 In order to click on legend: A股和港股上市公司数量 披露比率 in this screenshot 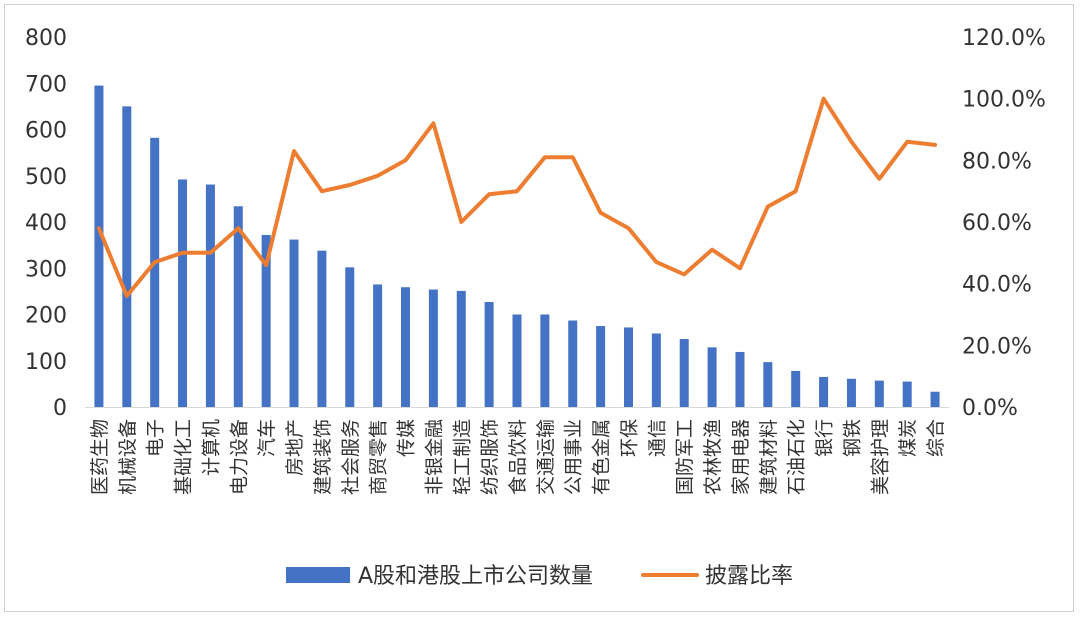, I will do `click(539, 576)`.